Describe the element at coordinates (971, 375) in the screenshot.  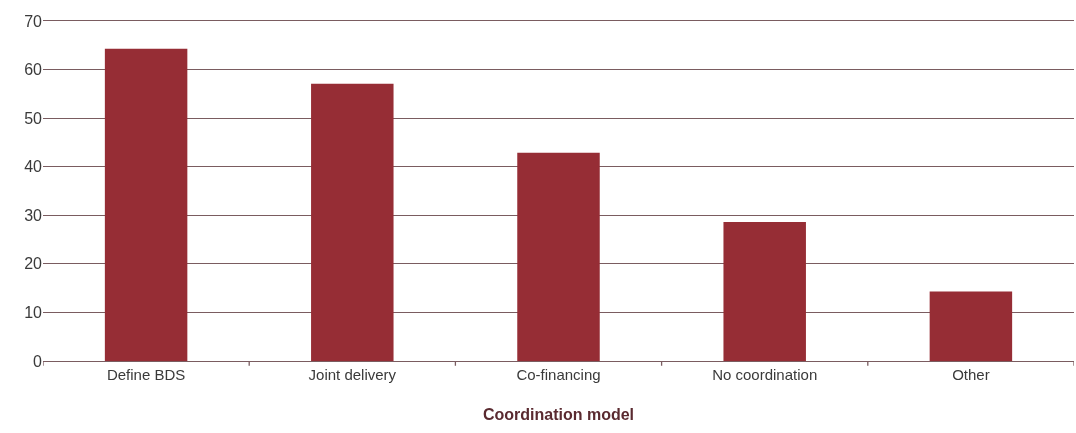
I see `x-tick-label: Other` at that location.